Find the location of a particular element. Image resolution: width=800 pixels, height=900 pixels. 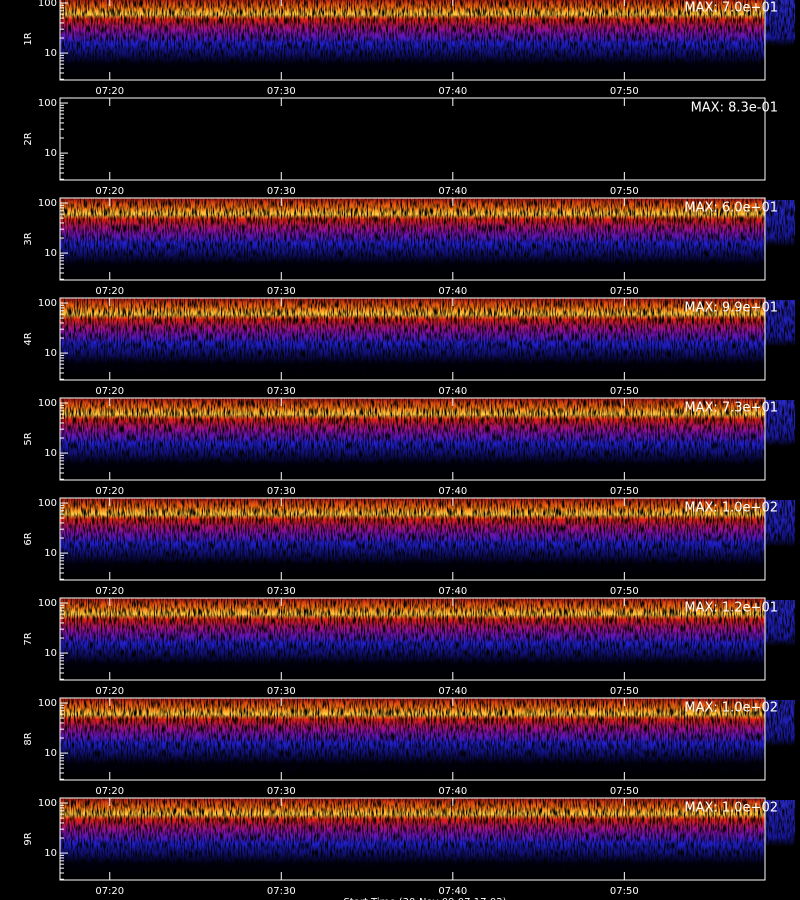

panel: 10 100 07:20 07:30 07:40 07:50 4R MAX: 9.9e+01 is located at coordinates (409, 347).